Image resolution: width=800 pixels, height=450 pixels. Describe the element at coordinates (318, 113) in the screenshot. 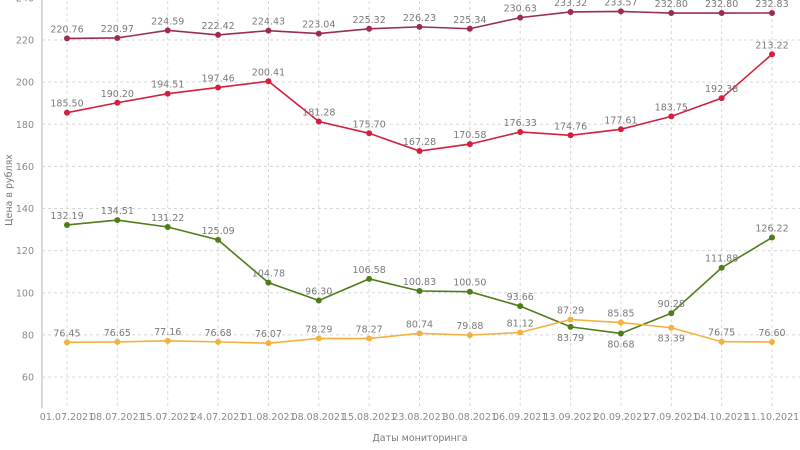

I see `data-label: 181.28` at that location.